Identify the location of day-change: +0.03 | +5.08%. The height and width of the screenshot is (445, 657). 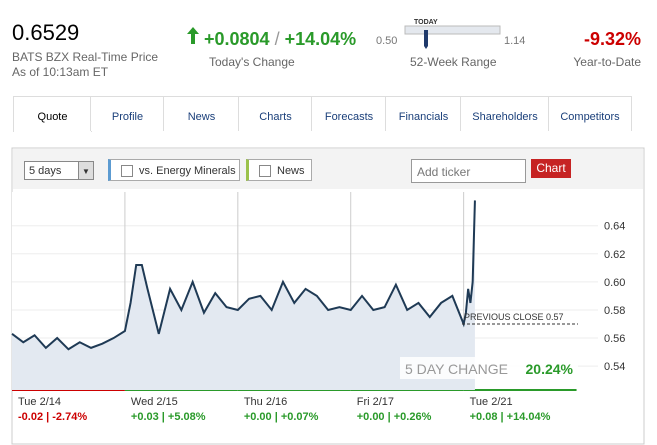
(168, 417).